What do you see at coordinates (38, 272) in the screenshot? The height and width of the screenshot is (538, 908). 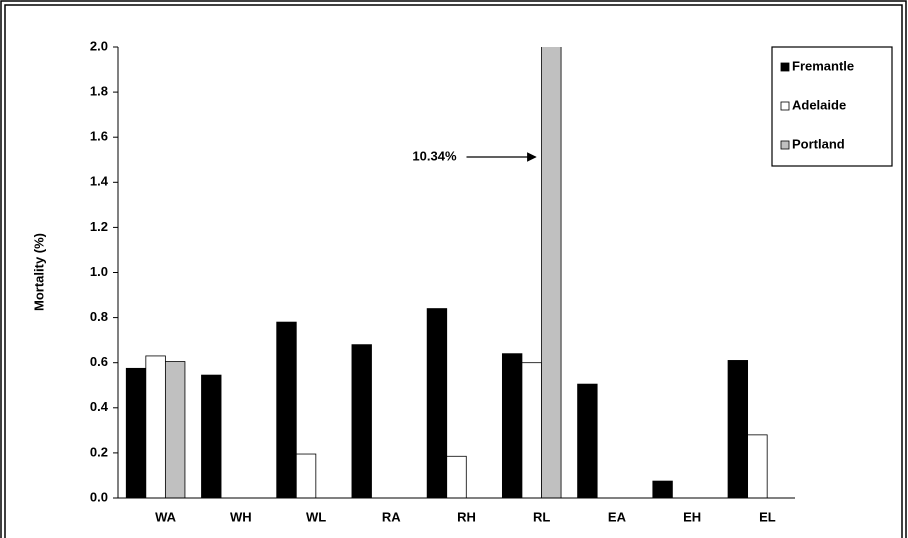 I see `y-axis-label: Mortality (%)` at bounding box center [38, 272].